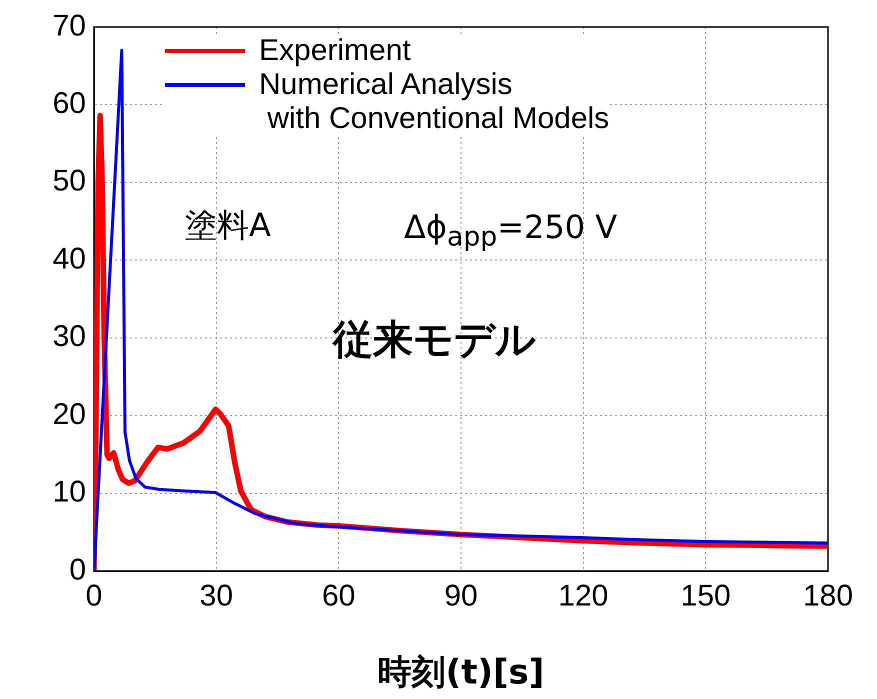  Describe the element at coordinates (69, 25) in the screenshot. I see `y-tick-label: 70` at that location.